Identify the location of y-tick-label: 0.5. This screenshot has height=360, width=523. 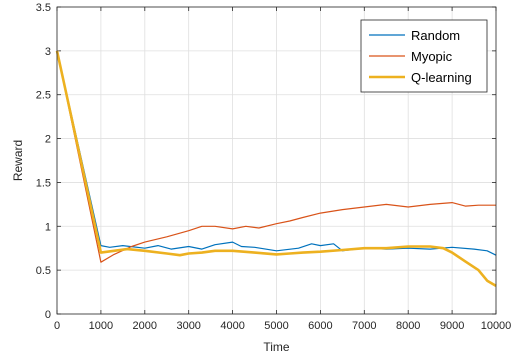
(43, 271).